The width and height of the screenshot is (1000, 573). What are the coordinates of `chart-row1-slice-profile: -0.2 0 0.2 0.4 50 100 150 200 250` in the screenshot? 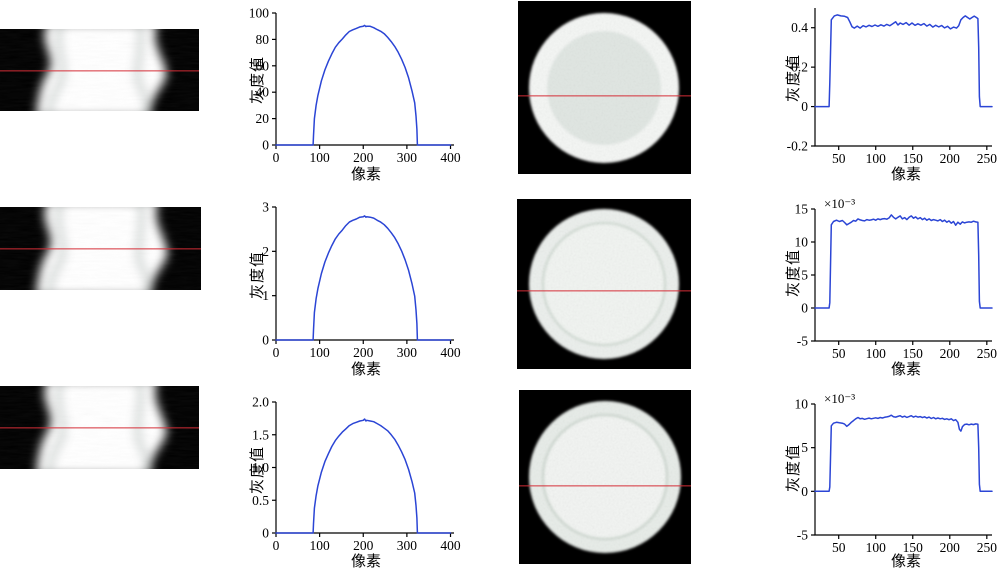 It's located at (892, 87).